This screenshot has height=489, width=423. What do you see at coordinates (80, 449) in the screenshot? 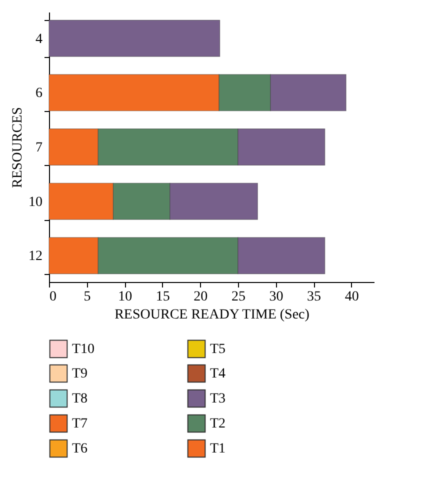
I see `legend-label: T6` at bounding box center [80, 449].